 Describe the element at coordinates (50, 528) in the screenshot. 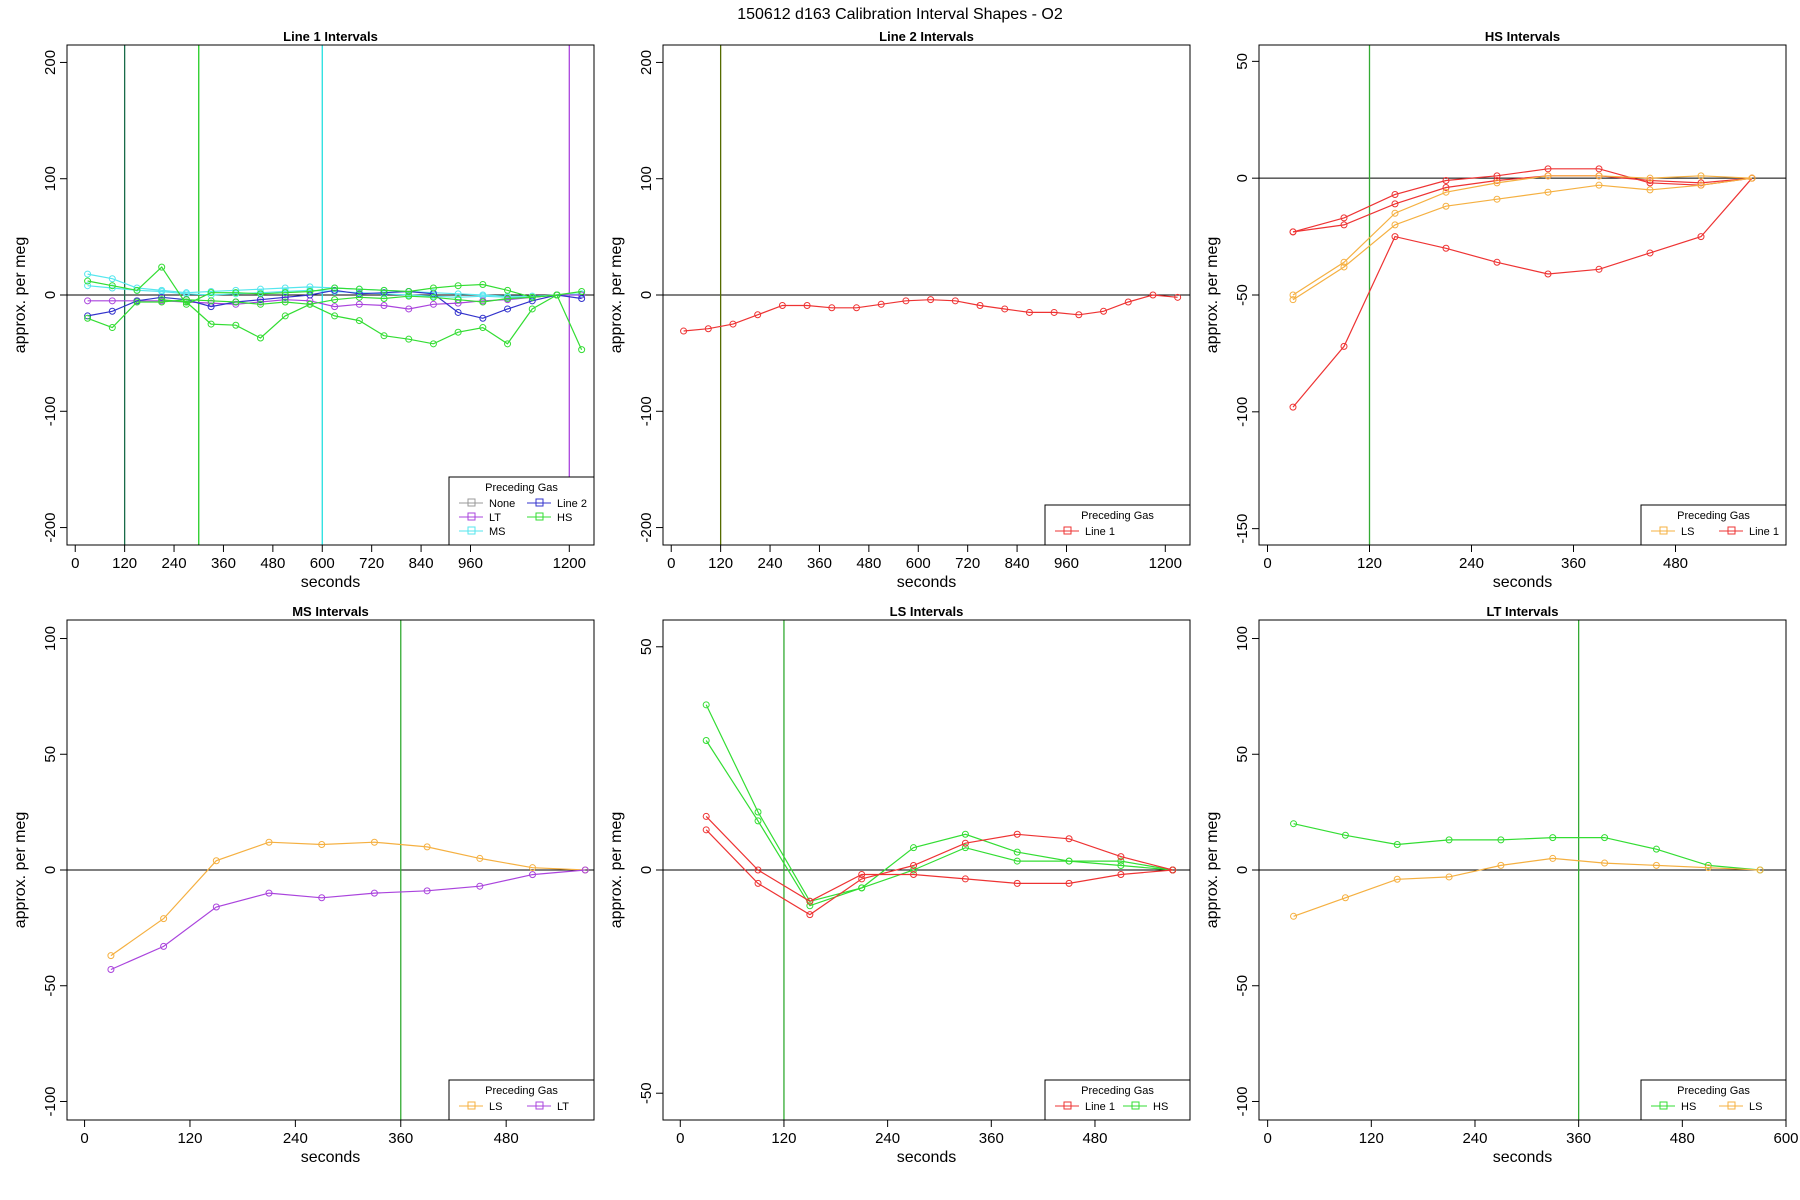

I see `y-tick-label: -200` at that location.